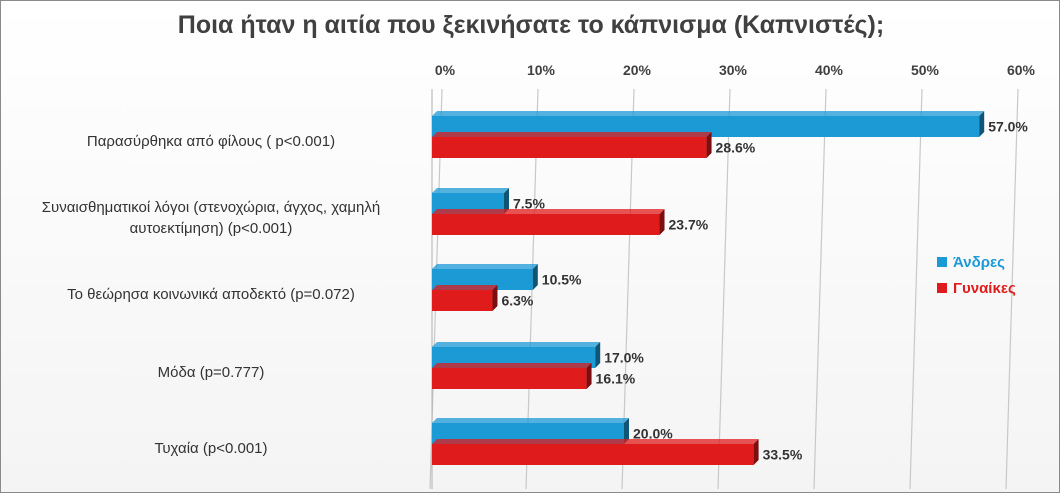 The image size is (1060, 494). Describe the element at coordinates (541, 70) in the screenshot. I see `x-tick-label: 10%` at that location.